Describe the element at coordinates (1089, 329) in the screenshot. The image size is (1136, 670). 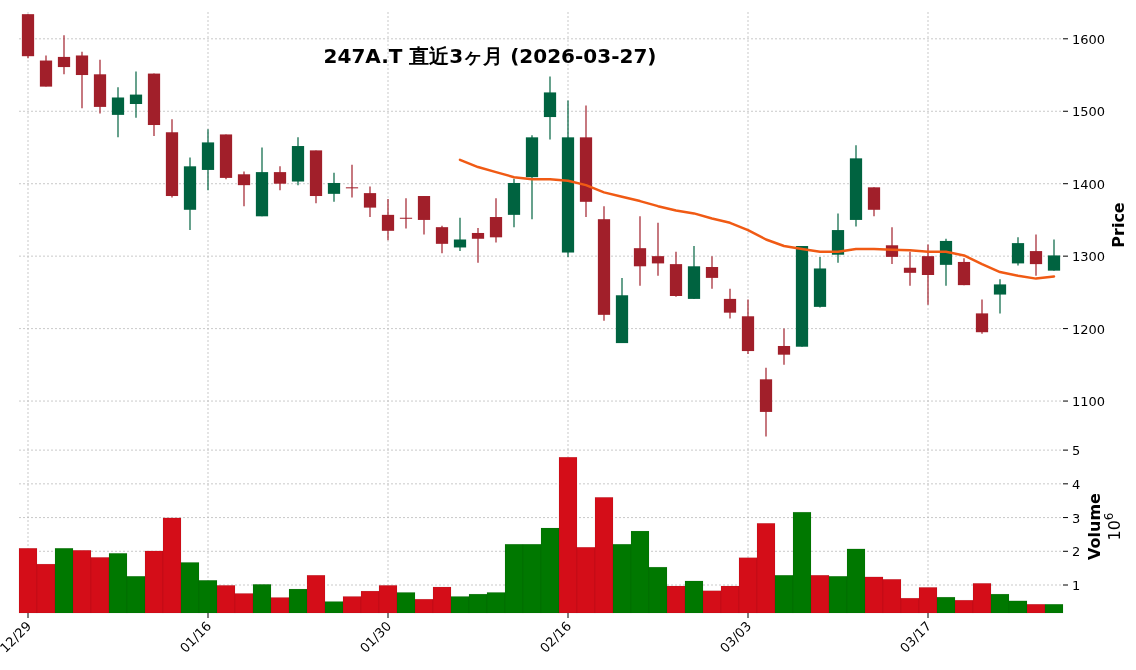
I see `y-tick-label: 1200` at that location.